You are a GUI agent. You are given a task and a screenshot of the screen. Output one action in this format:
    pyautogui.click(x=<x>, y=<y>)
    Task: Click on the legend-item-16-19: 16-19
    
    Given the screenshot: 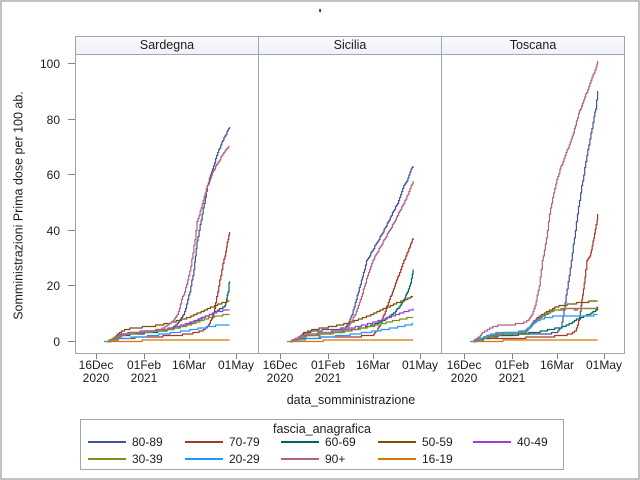 What is the action you would take?
    pyautogui.click(x=415, y=459)
    